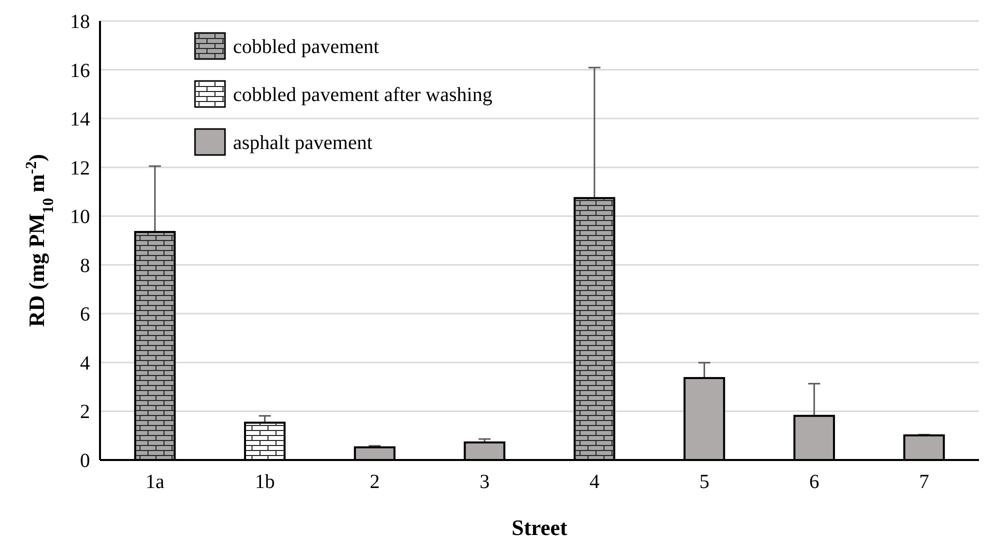 Image resolution: width=987 pixels, height=547 pixels. What do you see at coordinates (80, 22) in the screenshot?
I see `y-tick-label: 18` at bounding box center [80, 22].